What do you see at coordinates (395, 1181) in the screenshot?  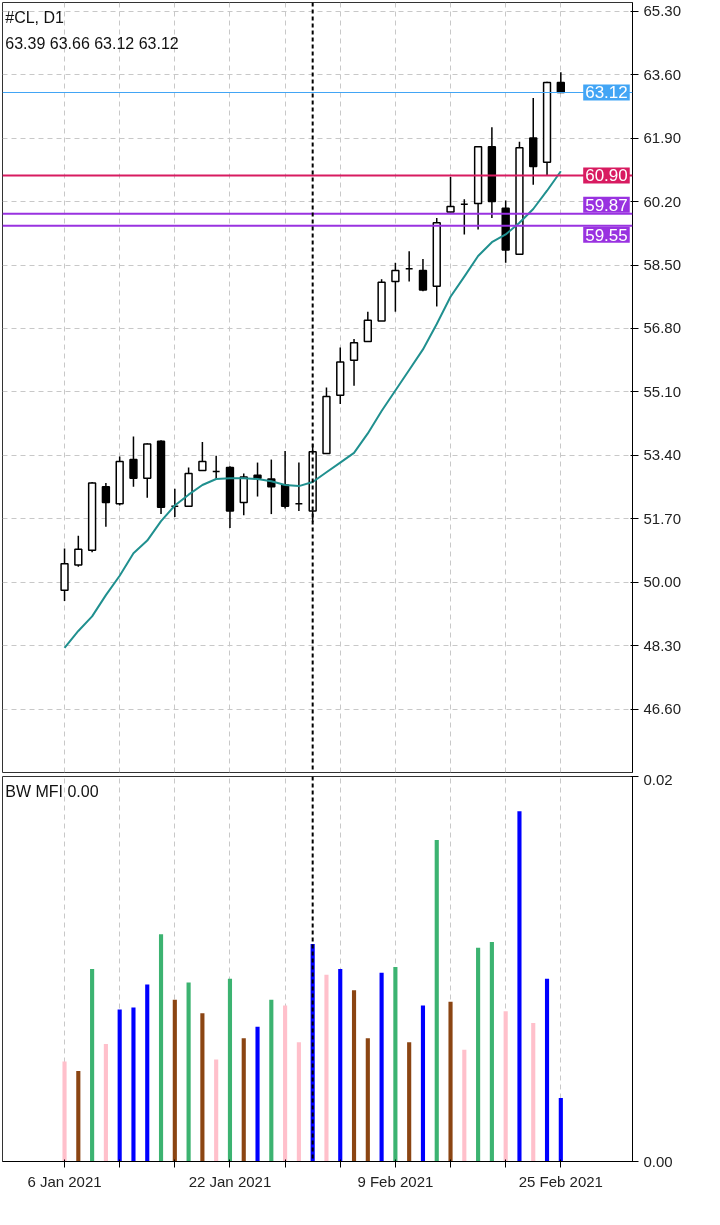 I see `x-tick-label: 9 Feb 2021` at bounding box center [395, 1181].